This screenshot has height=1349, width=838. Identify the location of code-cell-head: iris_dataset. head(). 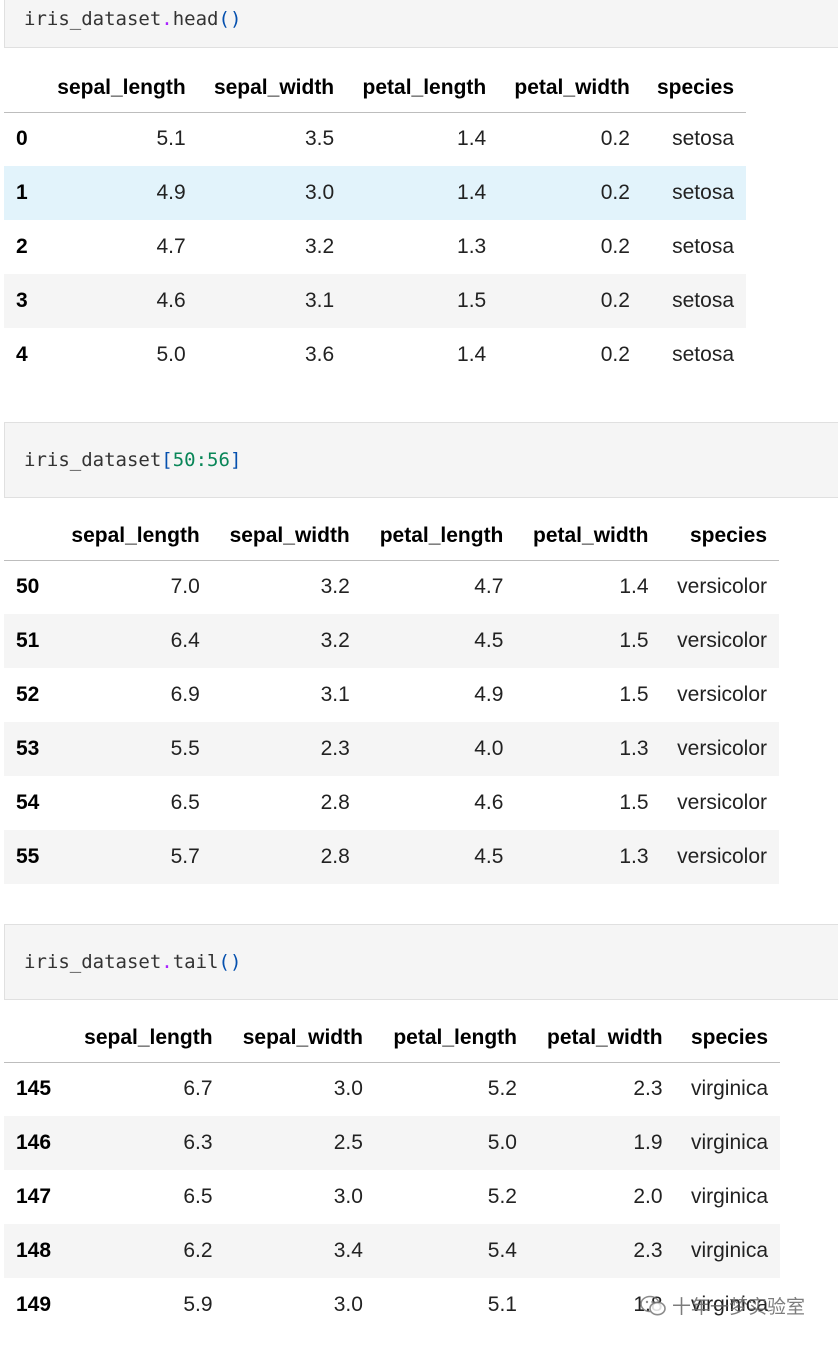
(421, 24).